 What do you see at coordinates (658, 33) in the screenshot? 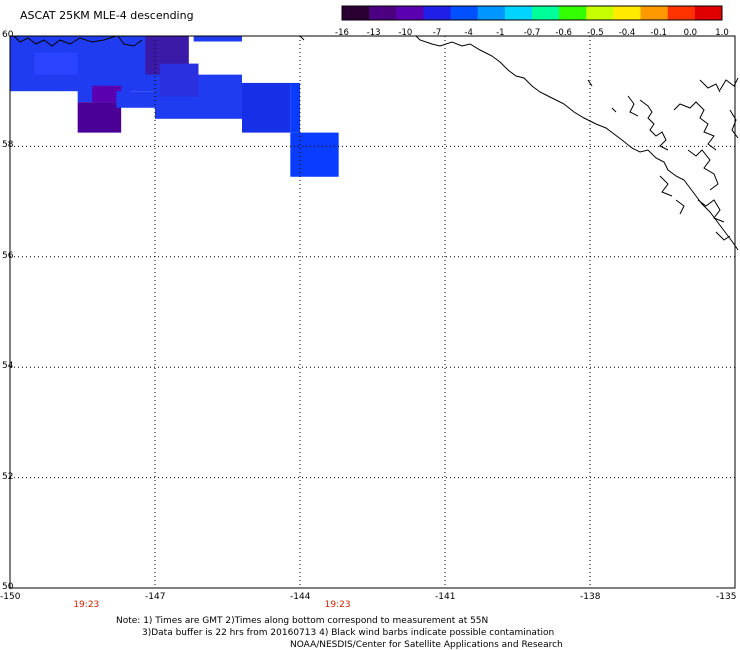
I see `colorbar-tick-label: -0.1` at bounding box center [658, 33].